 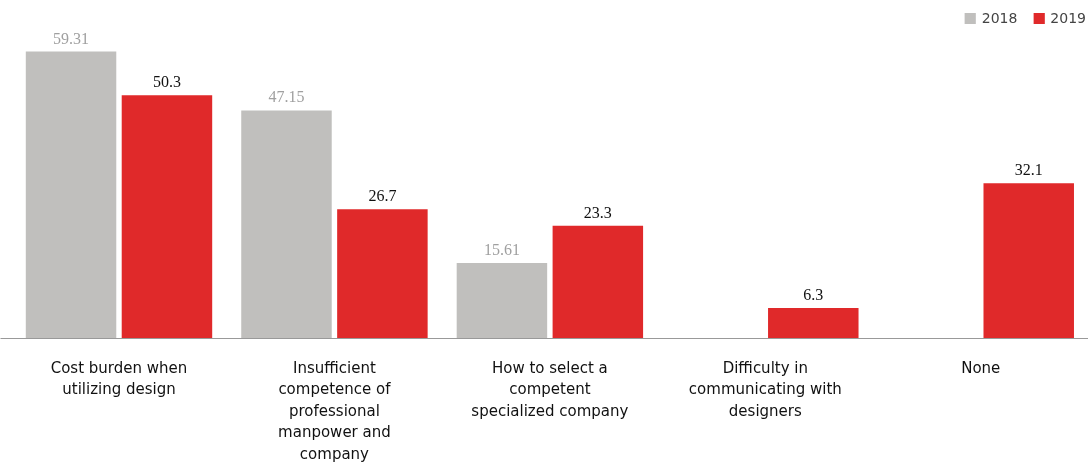 I want to click on x-tick-label: How to select a competent specialized company, so click(x=550, y=389).